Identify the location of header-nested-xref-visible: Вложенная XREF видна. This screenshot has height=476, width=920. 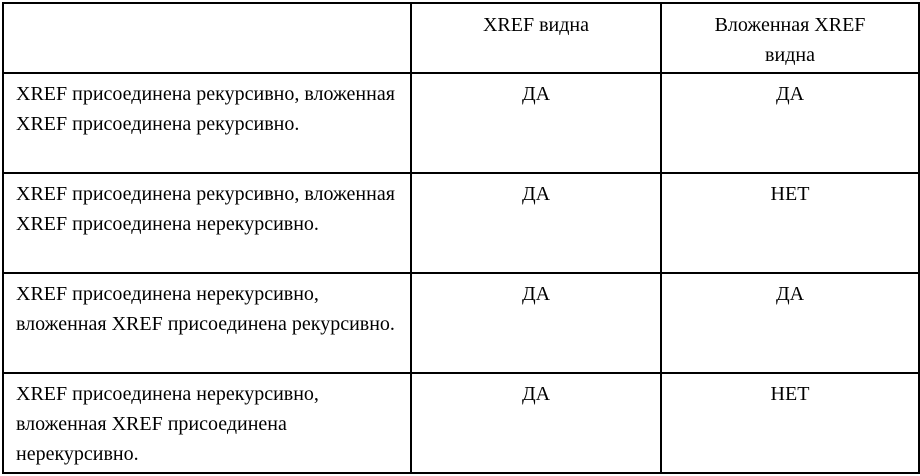
(790, 38).